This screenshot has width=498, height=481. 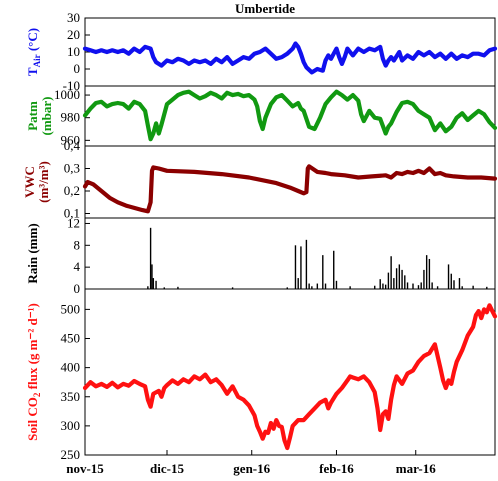 I want to click on x-tick-label: gen-16, so click(x=251, y=468).